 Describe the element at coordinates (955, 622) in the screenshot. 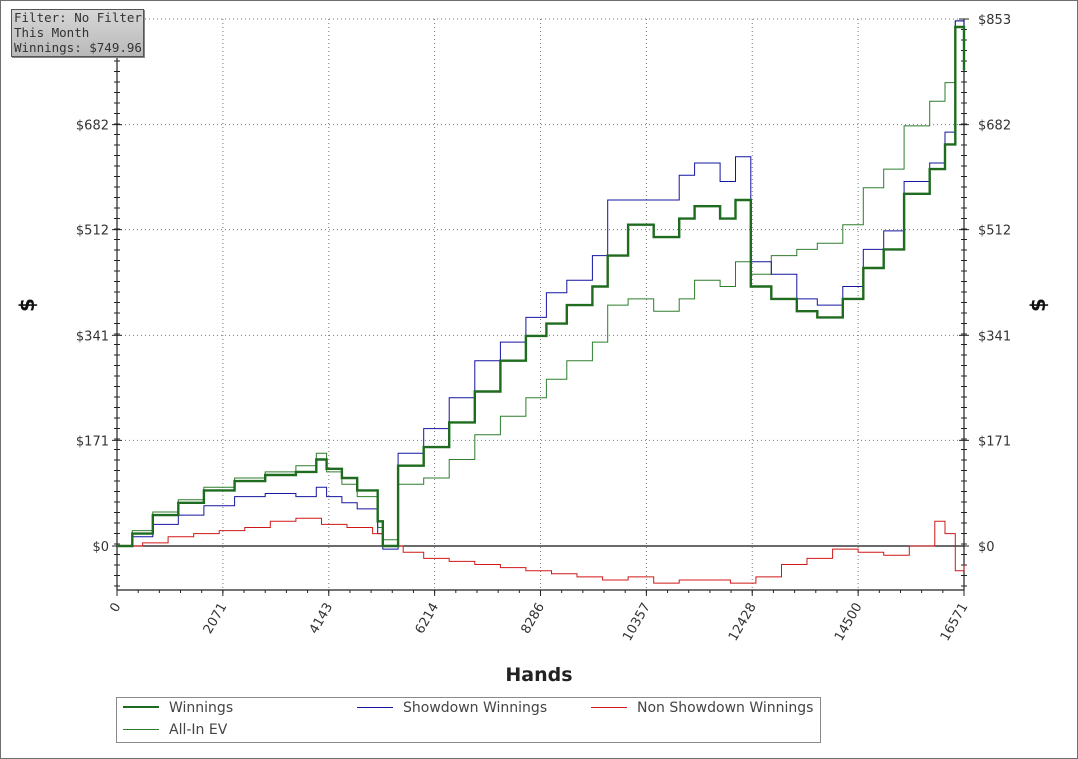

I see `x-tick-label: 16571` at that location.